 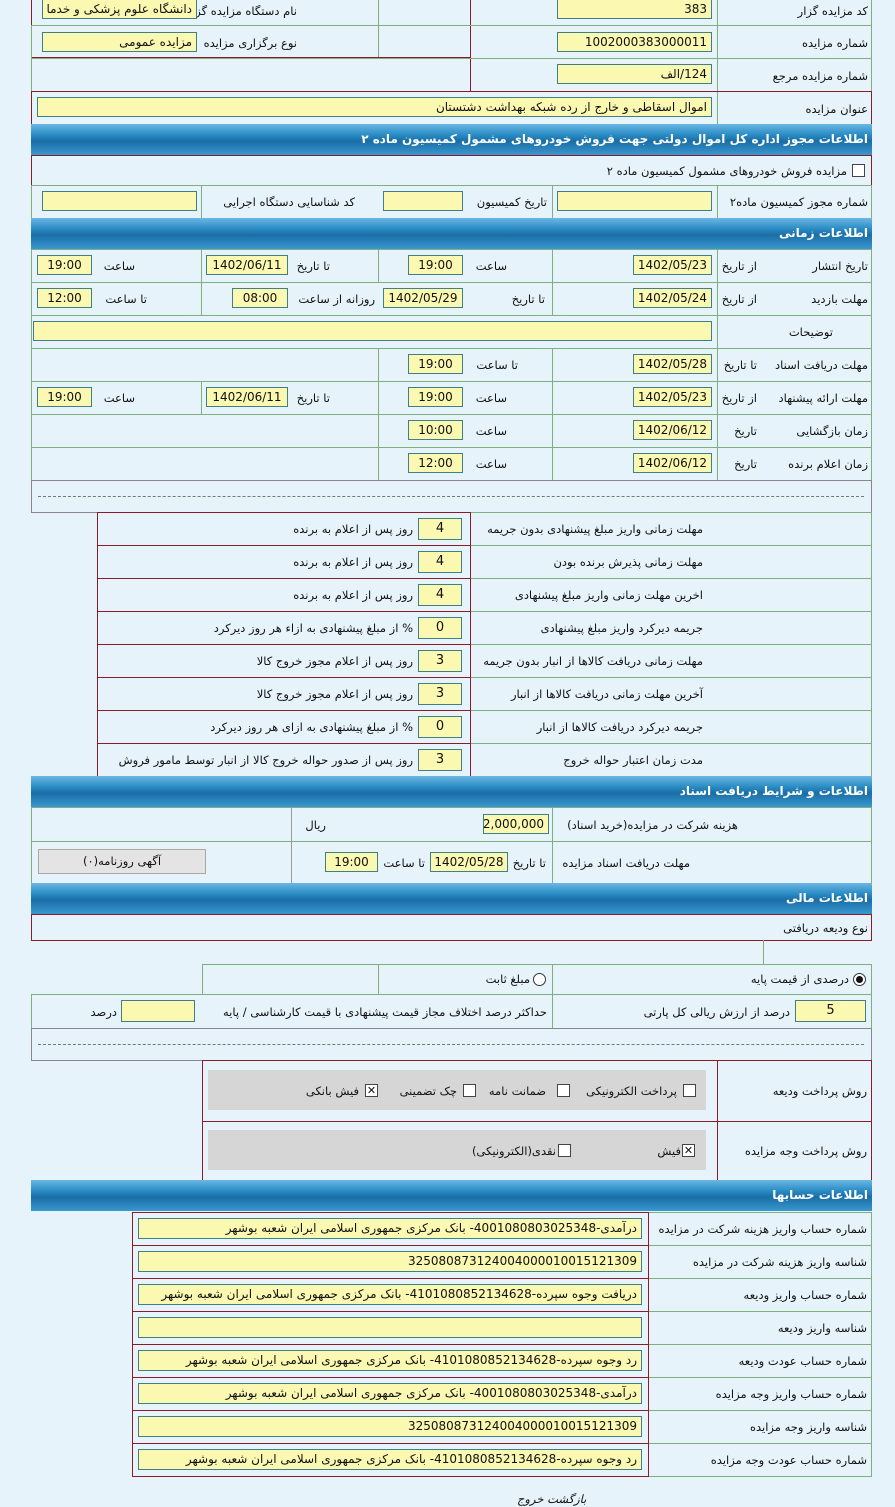 I want to click on fee-label: هزینه شرکت در مزایده(خرید اسناد), so click(x=652, y=825).